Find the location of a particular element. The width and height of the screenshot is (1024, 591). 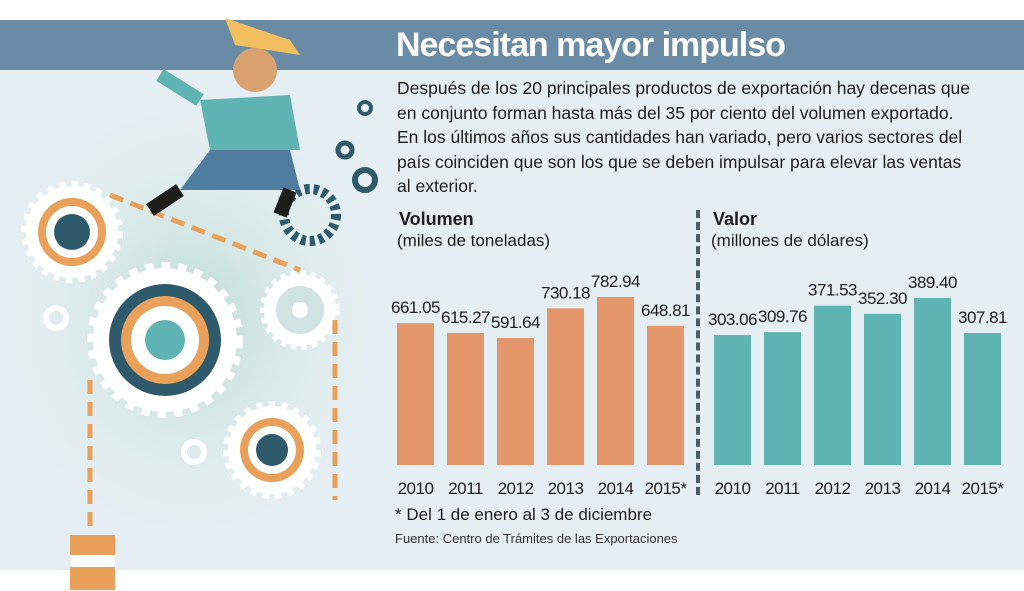

page-title: Necesitan mayor impulso is located at coordinates (591, 45).